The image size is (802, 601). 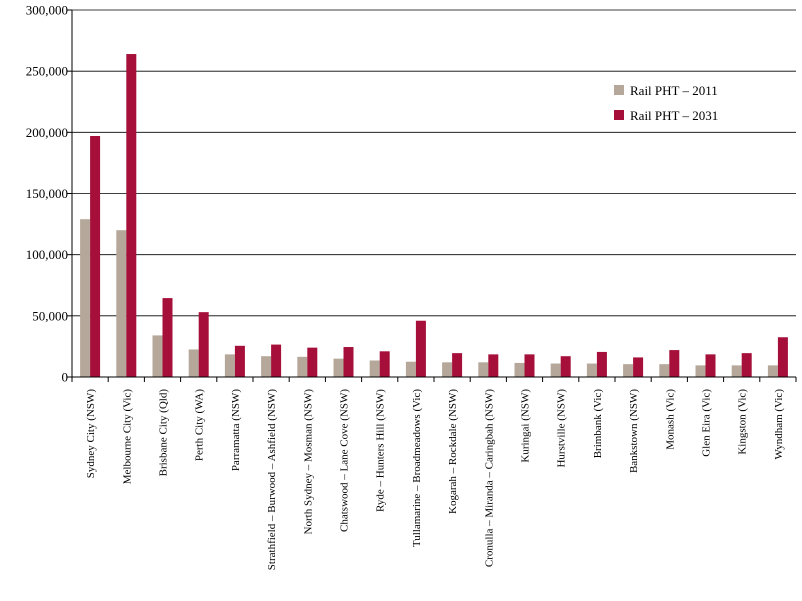 I want to click on x-tick-label: Glen Eira (Vic), so click(x=707, y=423).